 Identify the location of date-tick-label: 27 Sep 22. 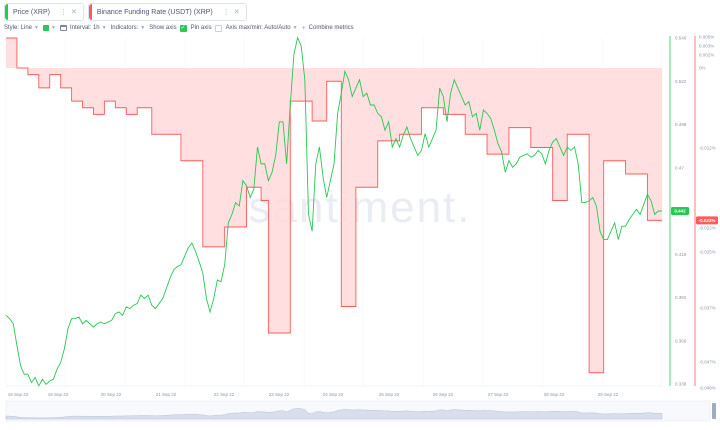
(498, 394).